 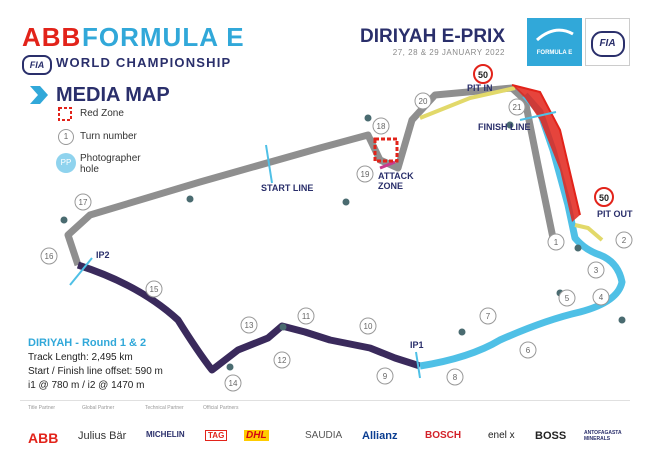 I want to click on turn-number-9: 9, so click(x=385, y=376).